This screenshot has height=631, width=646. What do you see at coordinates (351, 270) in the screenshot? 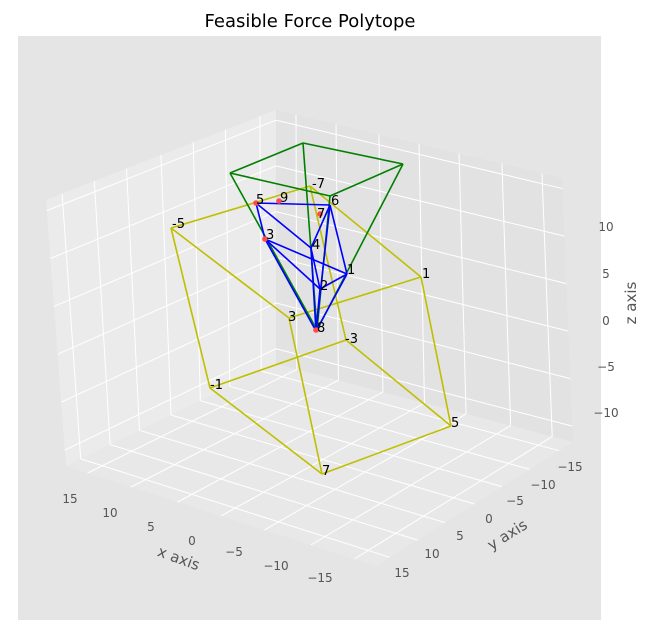
I see `blue-vertex-label: 1` at bounding box center [351, 270].